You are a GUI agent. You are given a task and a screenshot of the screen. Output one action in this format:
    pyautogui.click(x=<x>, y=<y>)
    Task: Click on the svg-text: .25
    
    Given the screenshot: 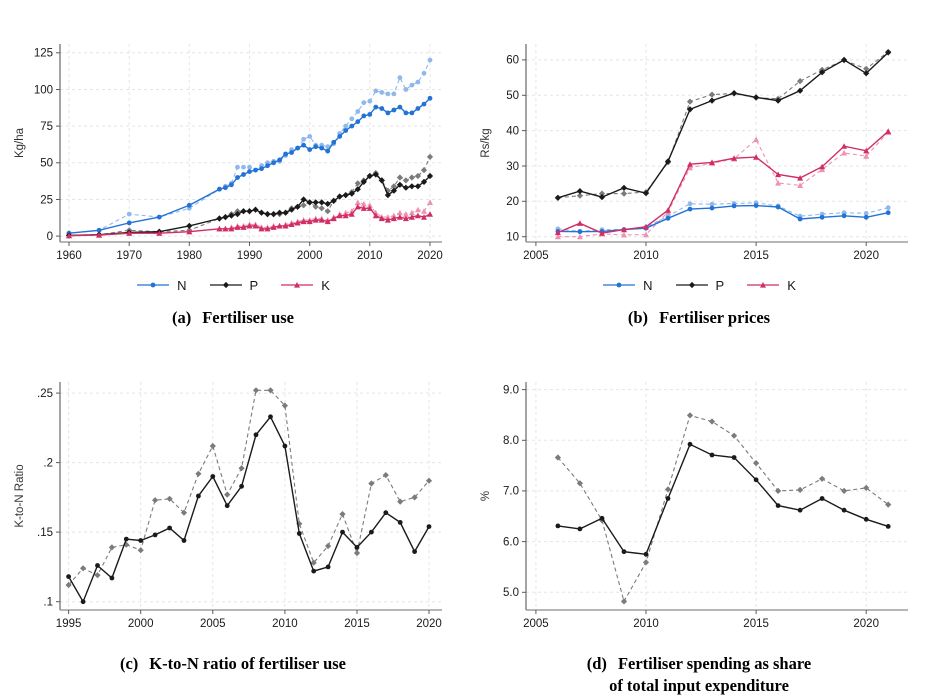 What is the action you would take?
    pyautogui.click(x=45, y=394)
    